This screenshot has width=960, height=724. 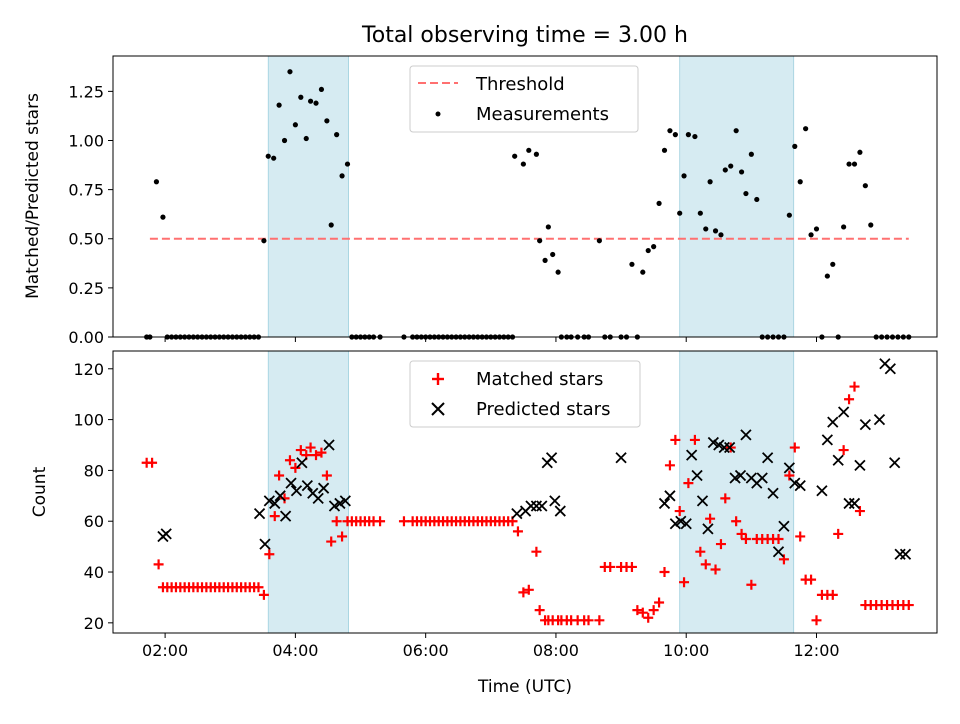 What do you see at coordinates (438, 114) in the screenshot?
I see `legend-measurements-marker` at bounding box center [438, 114].